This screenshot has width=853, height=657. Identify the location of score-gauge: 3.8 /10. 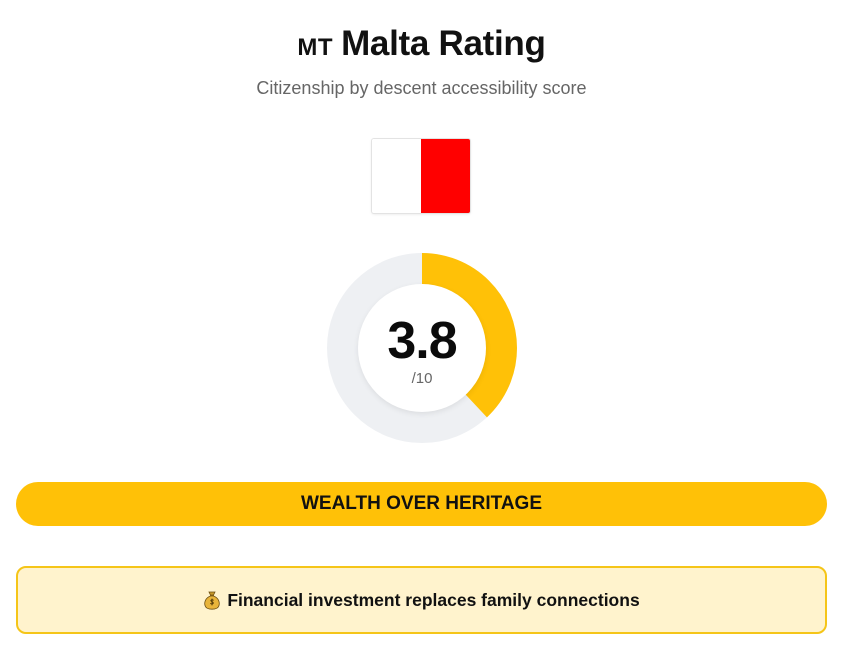
(422, 348).